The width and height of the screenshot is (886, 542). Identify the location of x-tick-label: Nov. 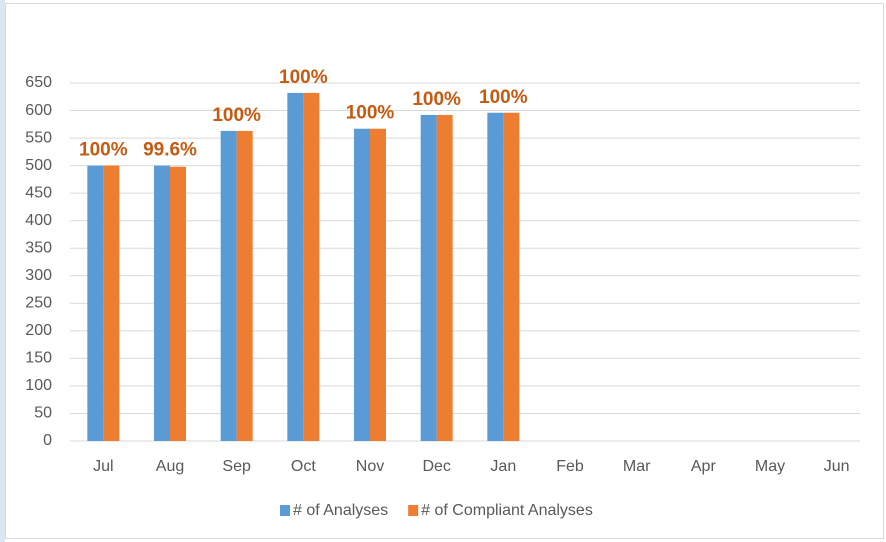
(370, 466).